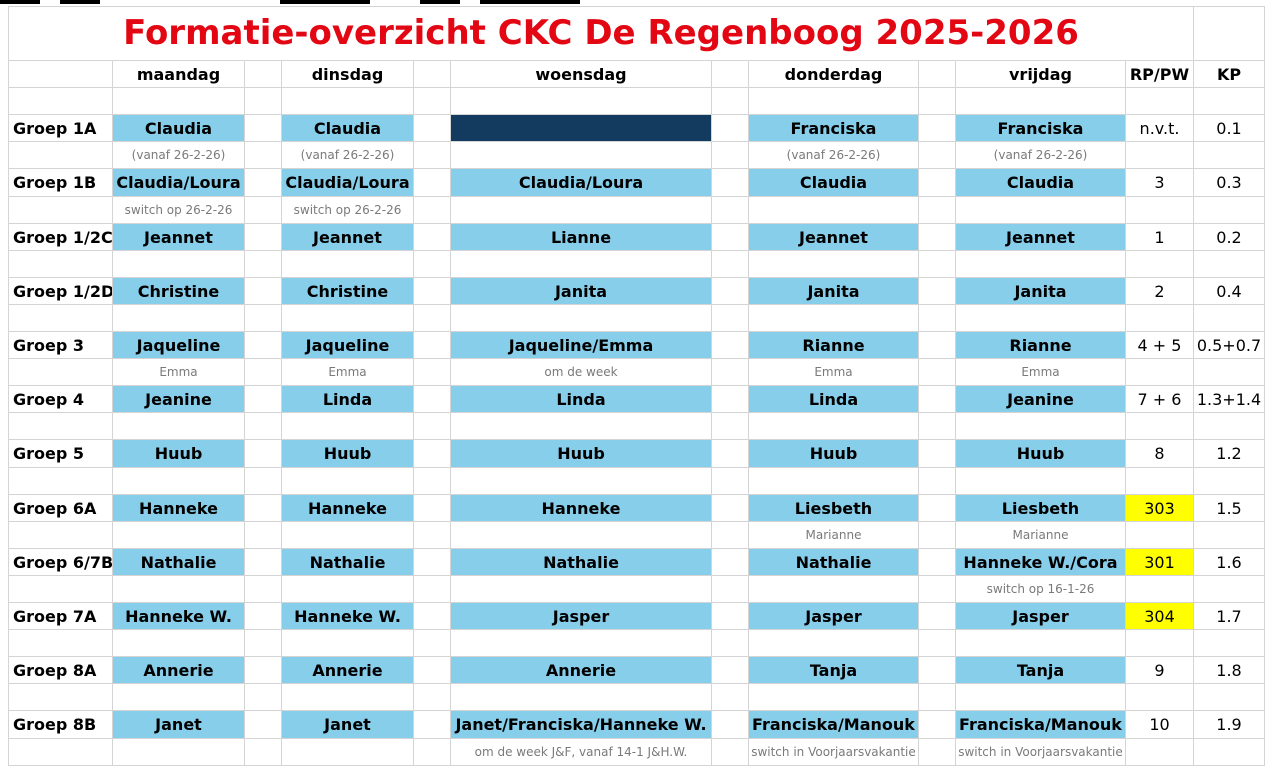 This screenshot has width=1273, height=777. What do you see at coordinates (581, 74) in the screenshot?
I see `day-header-woensdag: woensdag` at bounding box center [581, 74].